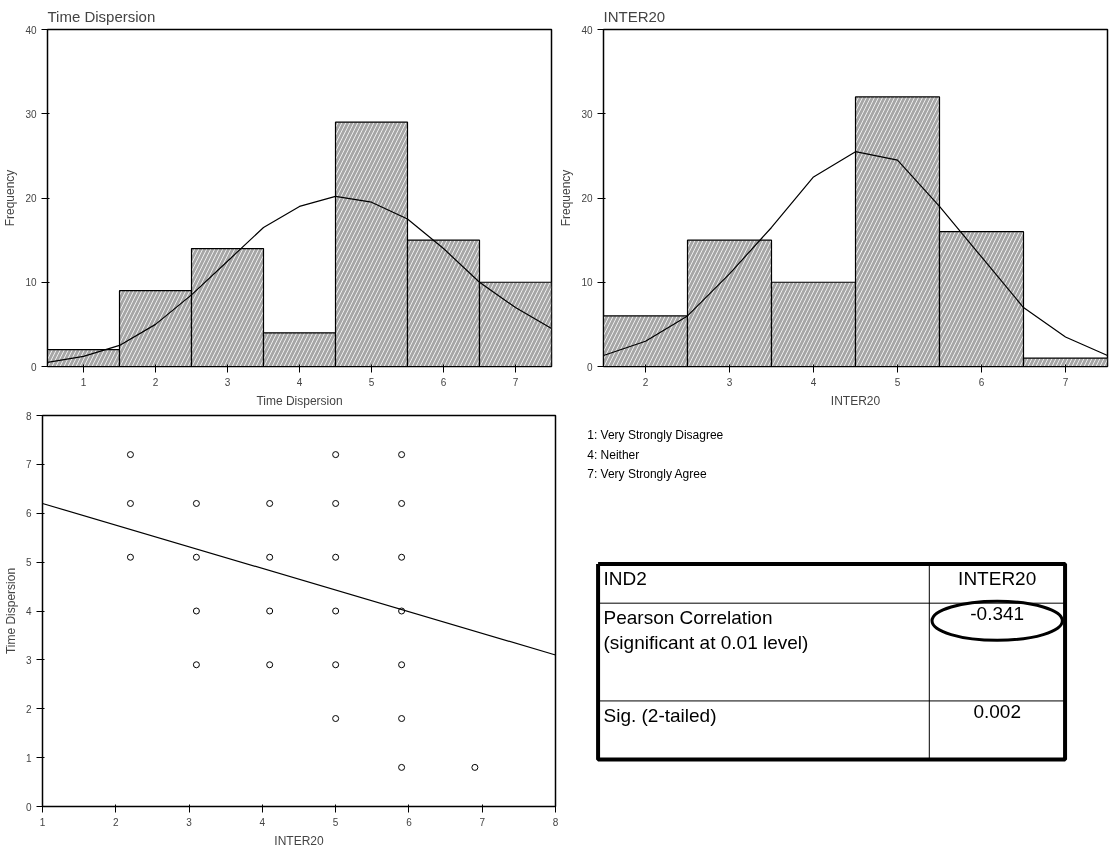 This screenshot has height=854, width=1113. What do you see at coordinates (613, 454) in the screenshot?
I see `text: 4: Neither` at bounding box center [613, 454].